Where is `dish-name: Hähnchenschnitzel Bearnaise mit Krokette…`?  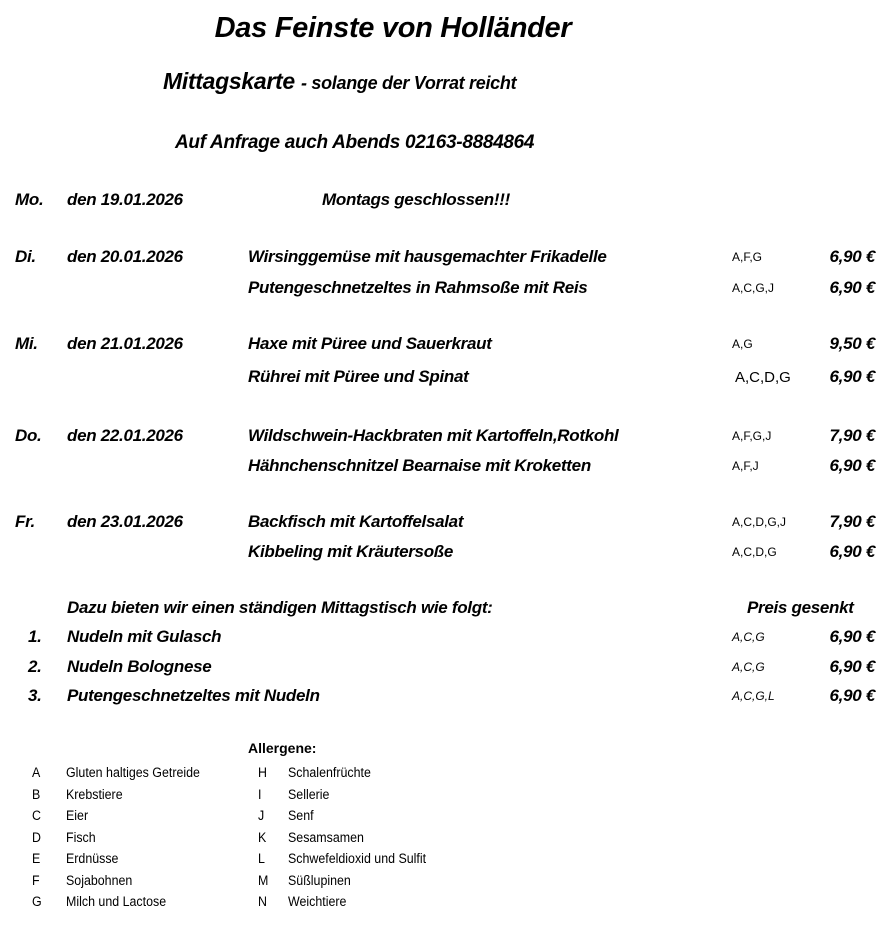
dish-name: Hähnchenschnitzel Bearnaise mit Krokette… is located at coordinates (419, 465).